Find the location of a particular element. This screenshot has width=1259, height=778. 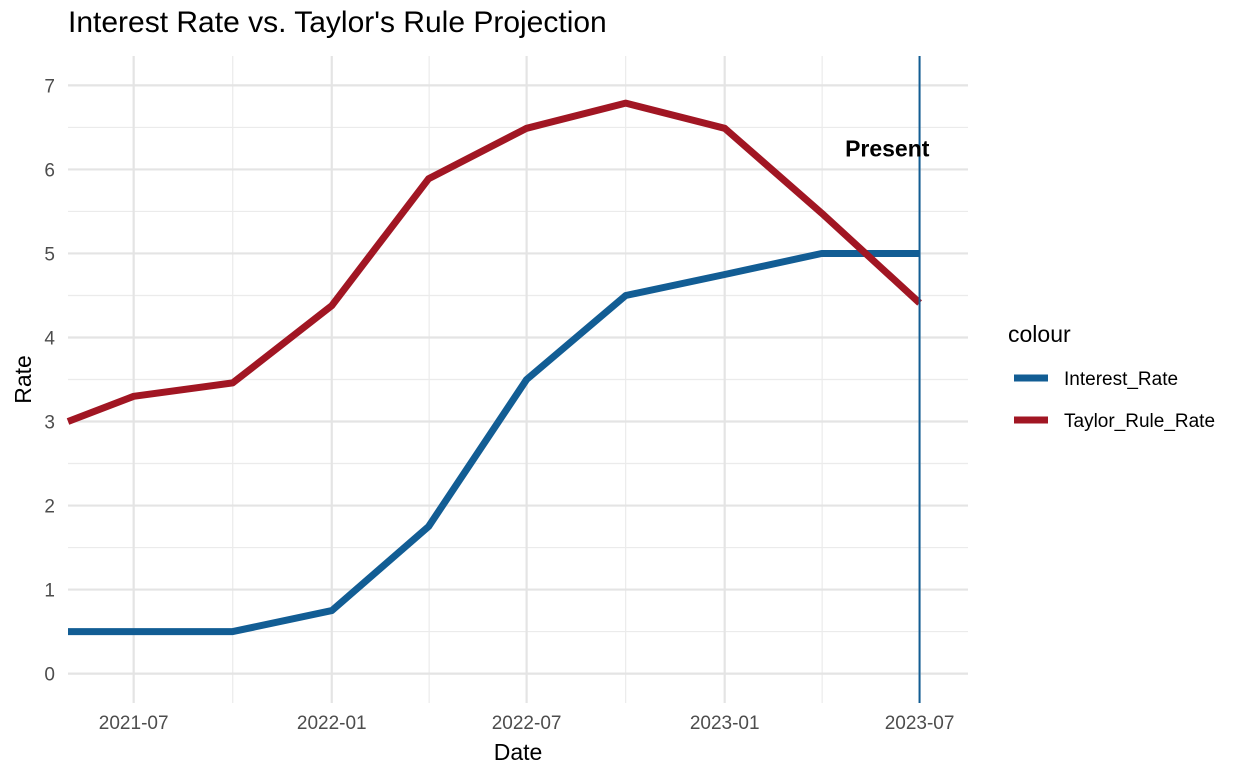

y-tick-label: 6 is located at coordinates (49, 170).